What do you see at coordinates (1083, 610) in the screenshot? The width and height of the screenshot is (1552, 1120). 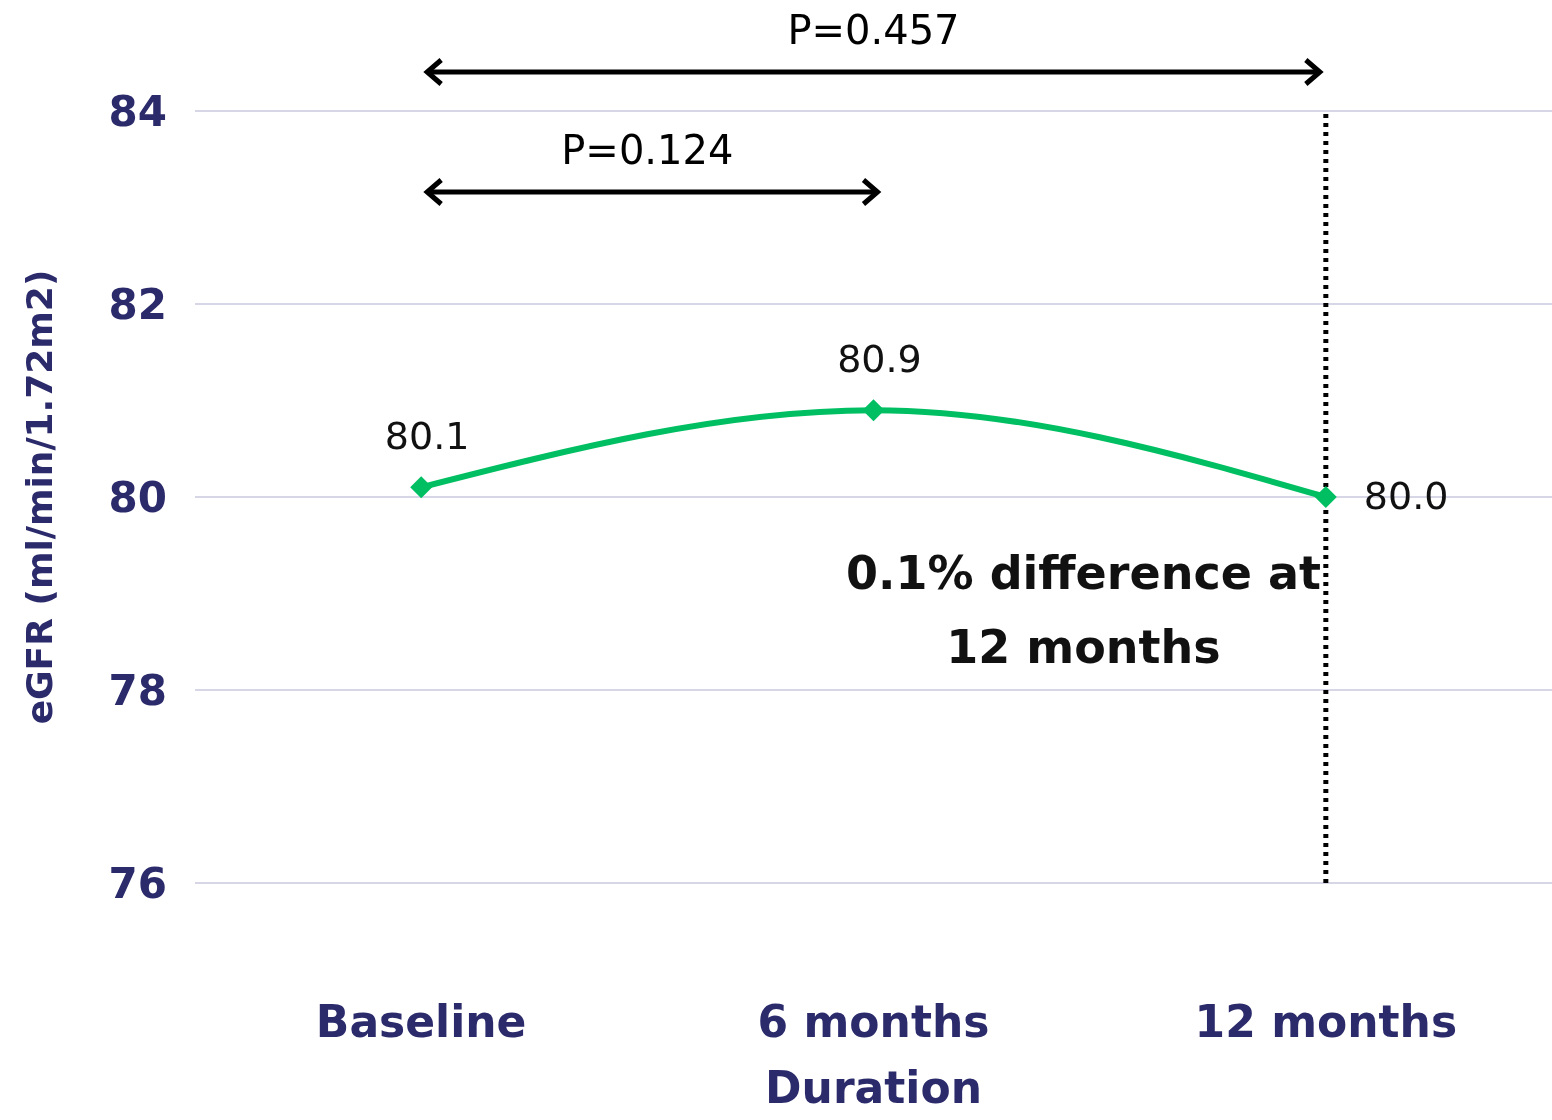 I see `annotation: 0.1% difference at 12 months` at bounding box center [1083, 610].